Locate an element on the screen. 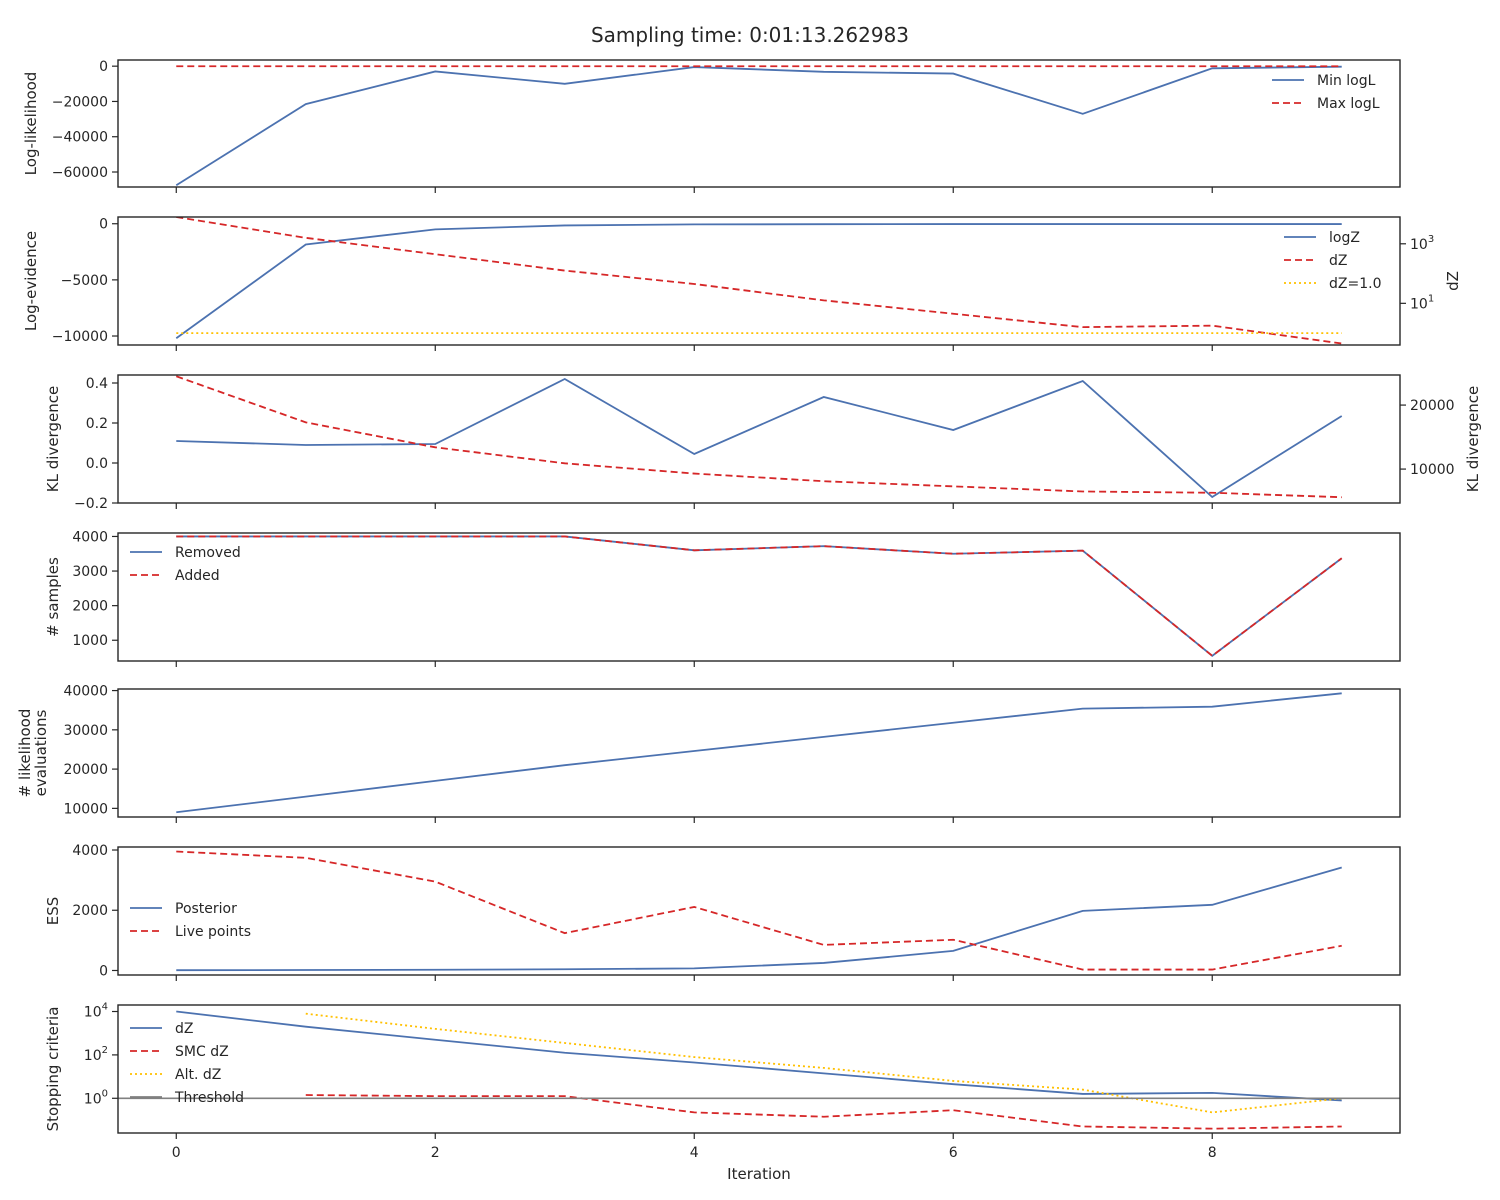 Image resolution: width=1500 pixels, height=1200 pixels. series-line-live-points is located at coordinates (759, 910).